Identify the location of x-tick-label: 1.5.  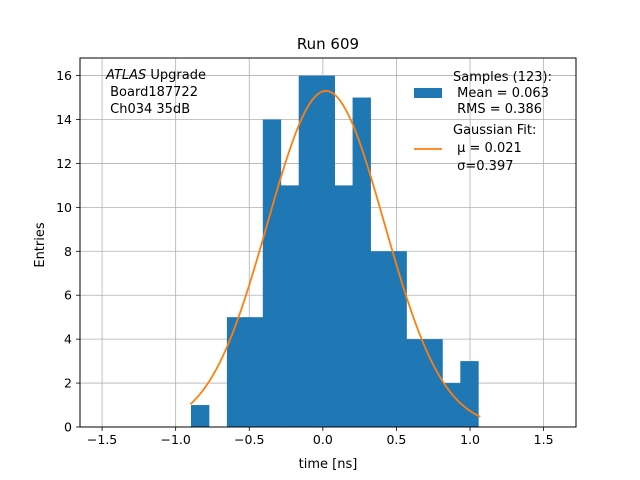
(544, 439).